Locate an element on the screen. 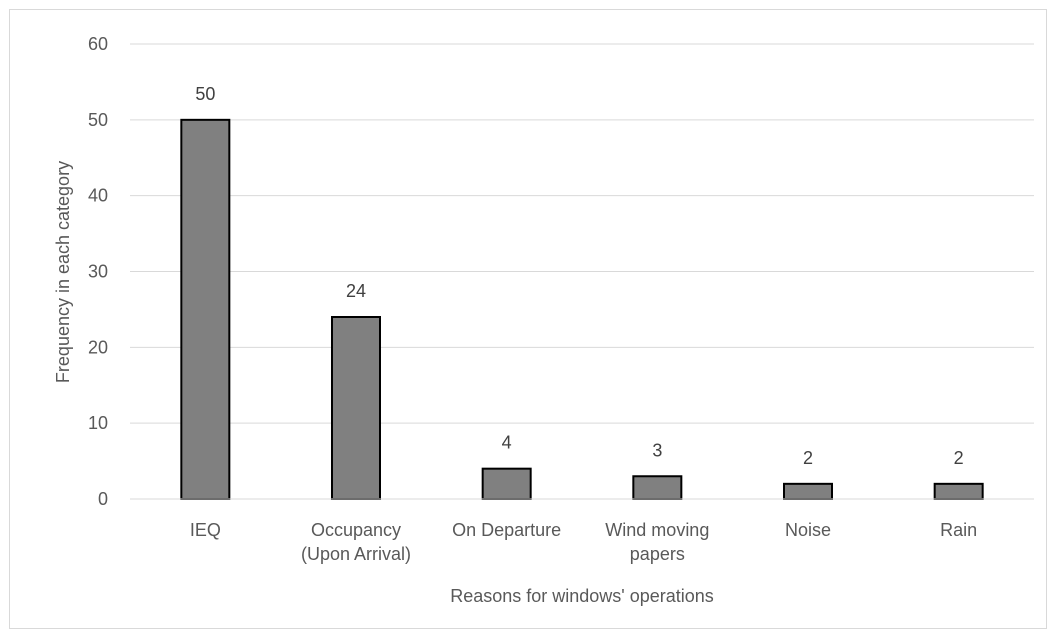  data-label: 3 is located at coordinates (657, 450).